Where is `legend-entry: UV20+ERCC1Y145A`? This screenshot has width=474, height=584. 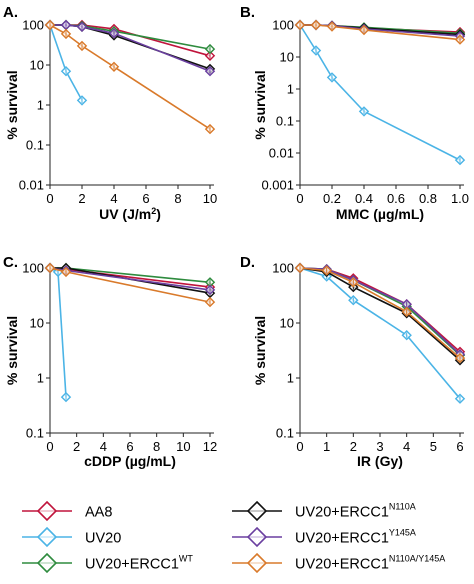 legend-entry: UV20+ERCC1Y145A is located at coordinates (324, 537).